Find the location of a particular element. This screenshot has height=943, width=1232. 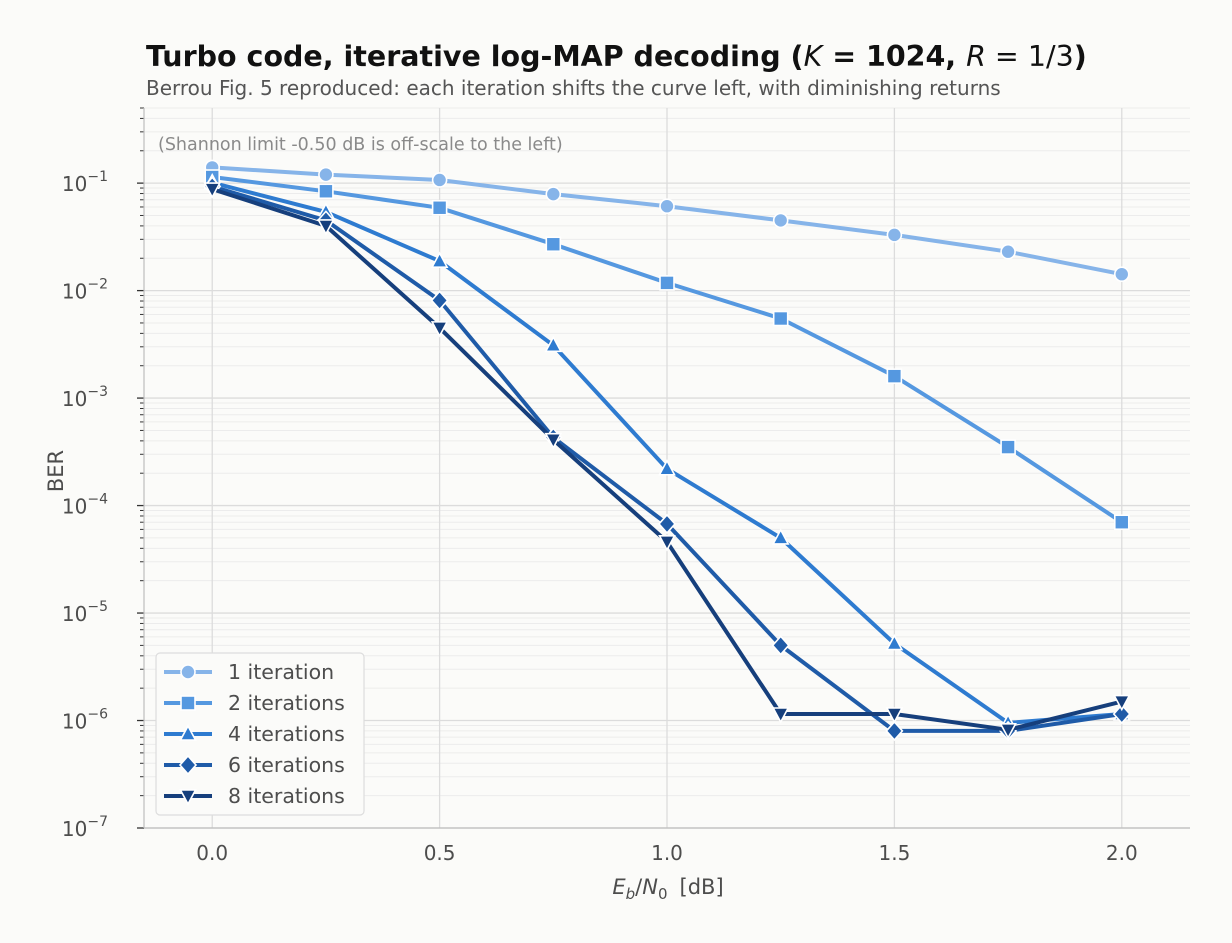

y-axis-label: BER is located at coordinates (56, 471).